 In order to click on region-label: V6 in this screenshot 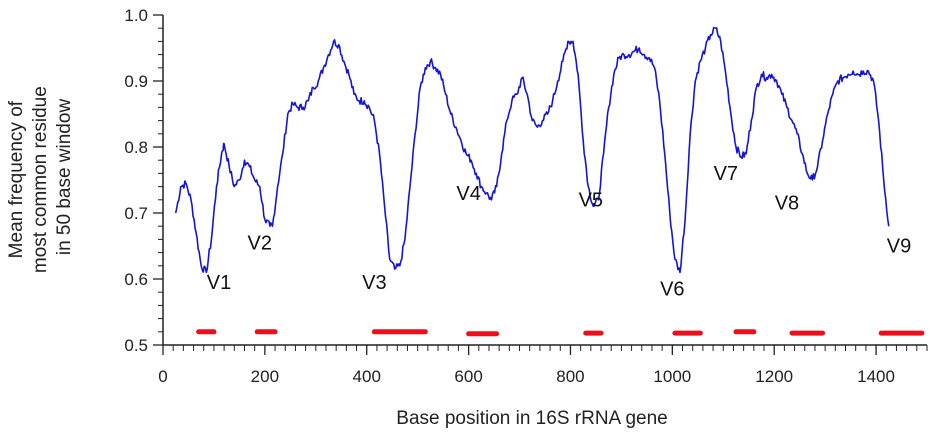, I will do `click(672, 290)`.